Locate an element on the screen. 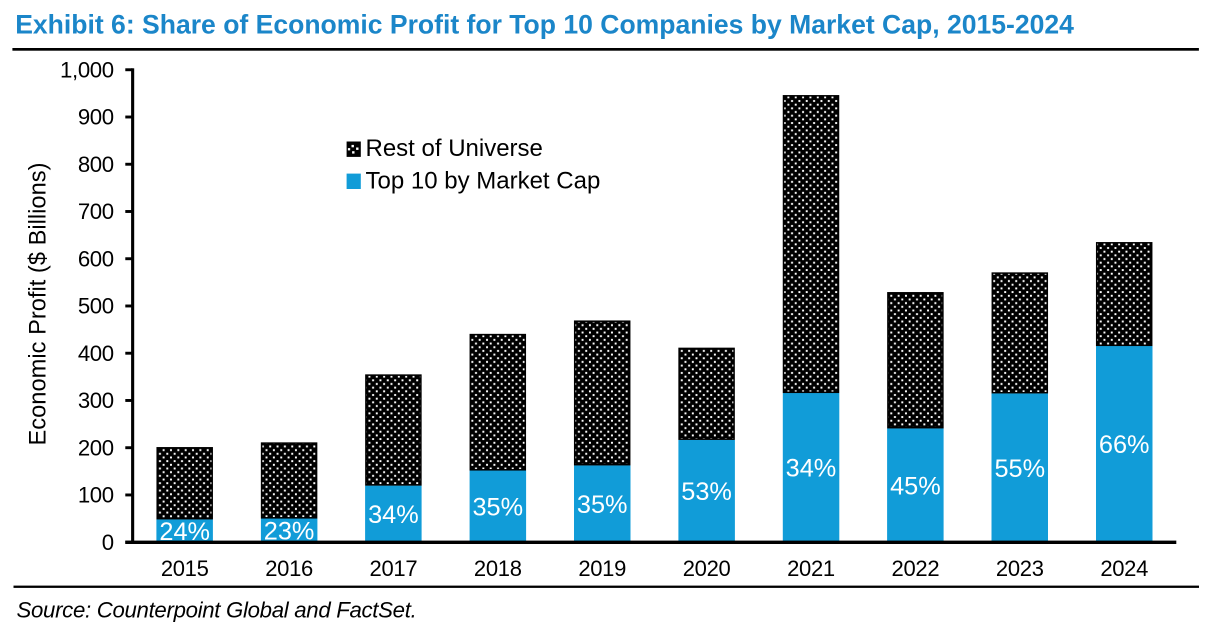  svg-text: 2015 is located at coordinates (185, 568).